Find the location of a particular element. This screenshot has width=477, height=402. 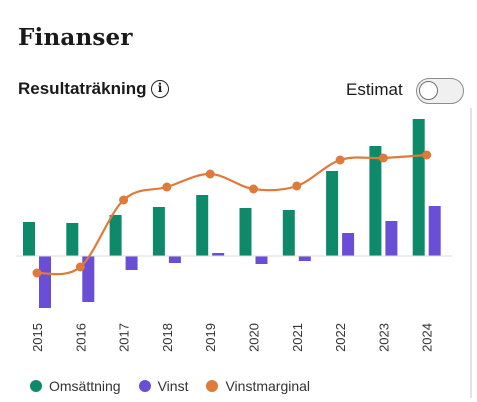

profit-bar-2020 is located at coordinates (261, 260).